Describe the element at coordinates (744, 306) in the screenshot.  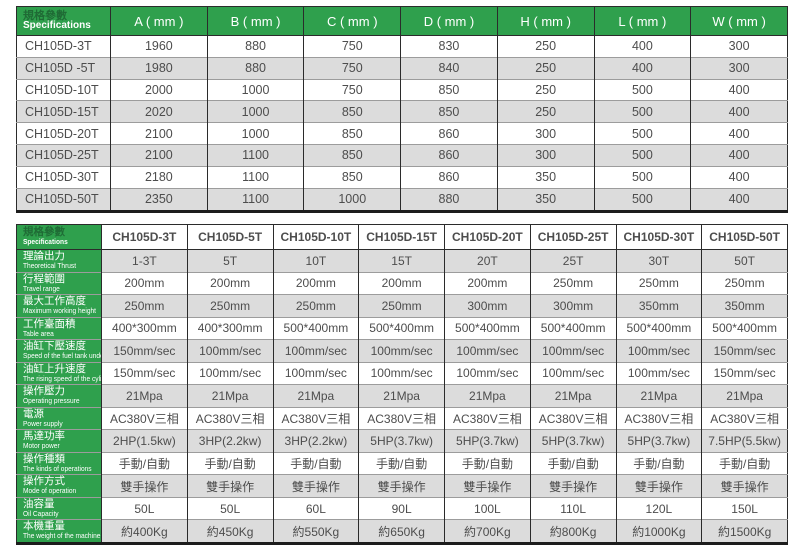
I see `value-cell: 350mm` at that location.